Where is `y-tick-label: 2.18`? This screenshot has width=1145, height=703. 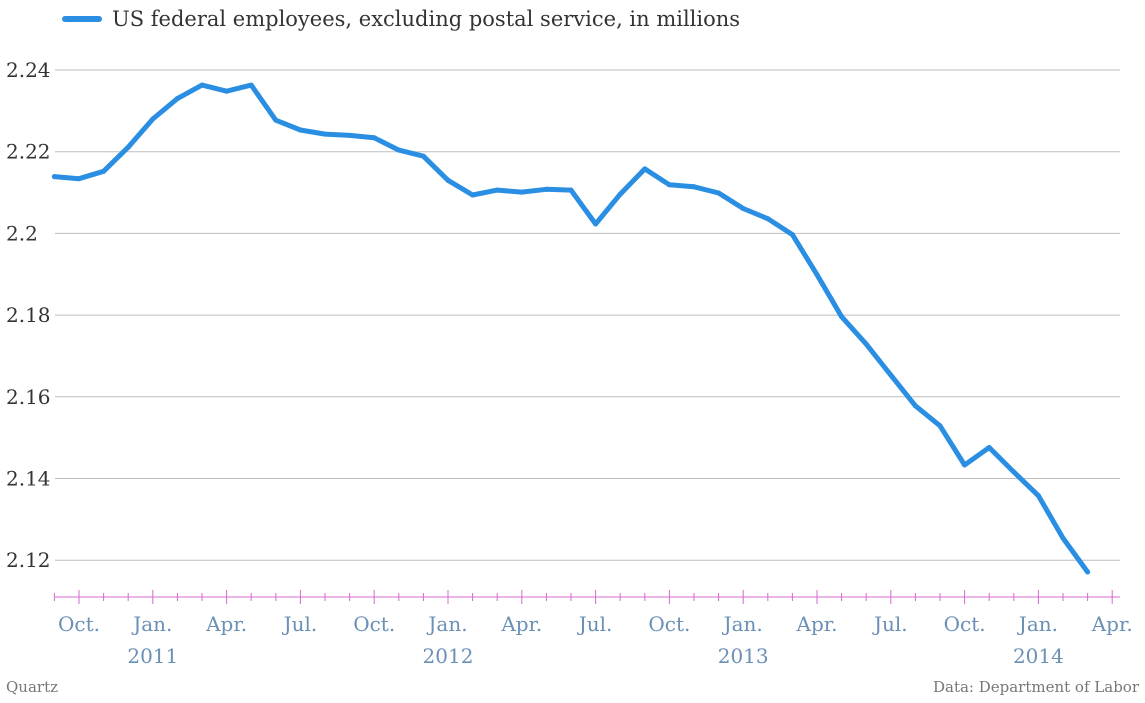 y-tick-label: 2.18 is located at coordinates (28, 315).